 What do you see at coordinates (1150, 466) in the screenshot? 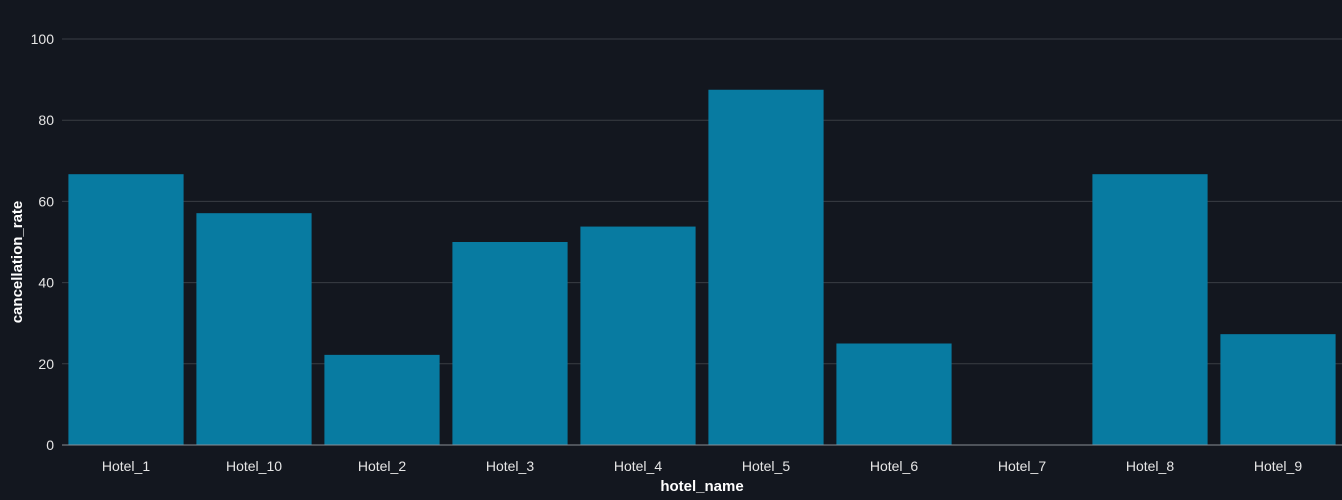
I see `x-tick-label: Hotel_8` at bounding box center [1150, 466].